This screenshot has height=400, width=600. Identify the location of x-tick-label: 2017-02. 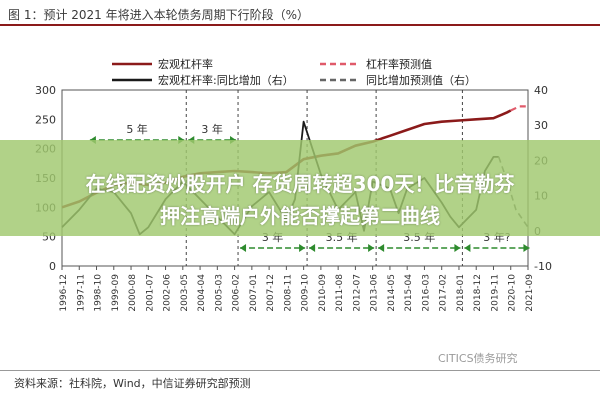
(444, 293).